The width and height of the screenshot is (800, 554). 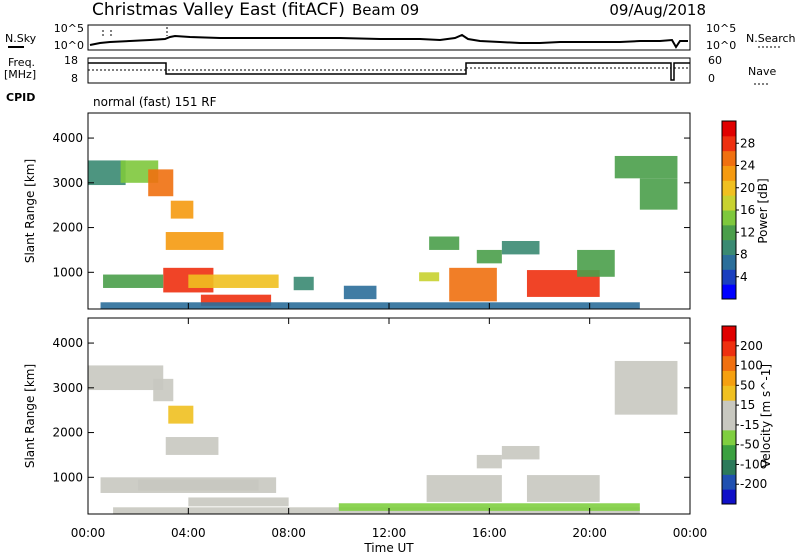 I want to click on power-colorbar-tick-label: 20, so click(x=747, y=188).